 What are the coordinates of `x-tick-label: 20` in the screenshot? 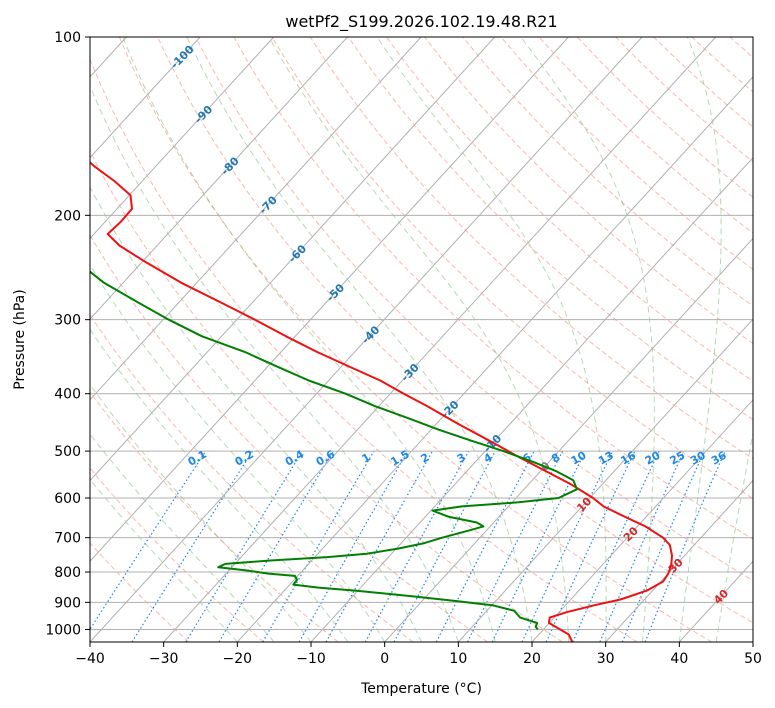 It's located at (532, 659).